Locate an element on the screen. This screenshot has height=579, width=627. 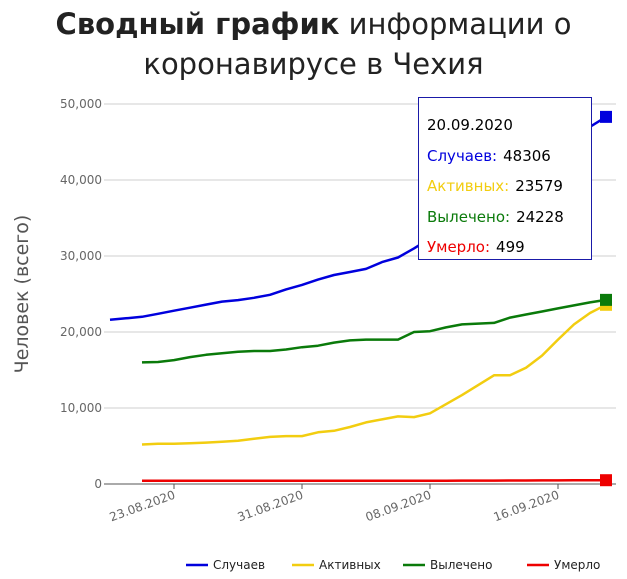
legend-item: Активных is located at coordinates (336, 565).